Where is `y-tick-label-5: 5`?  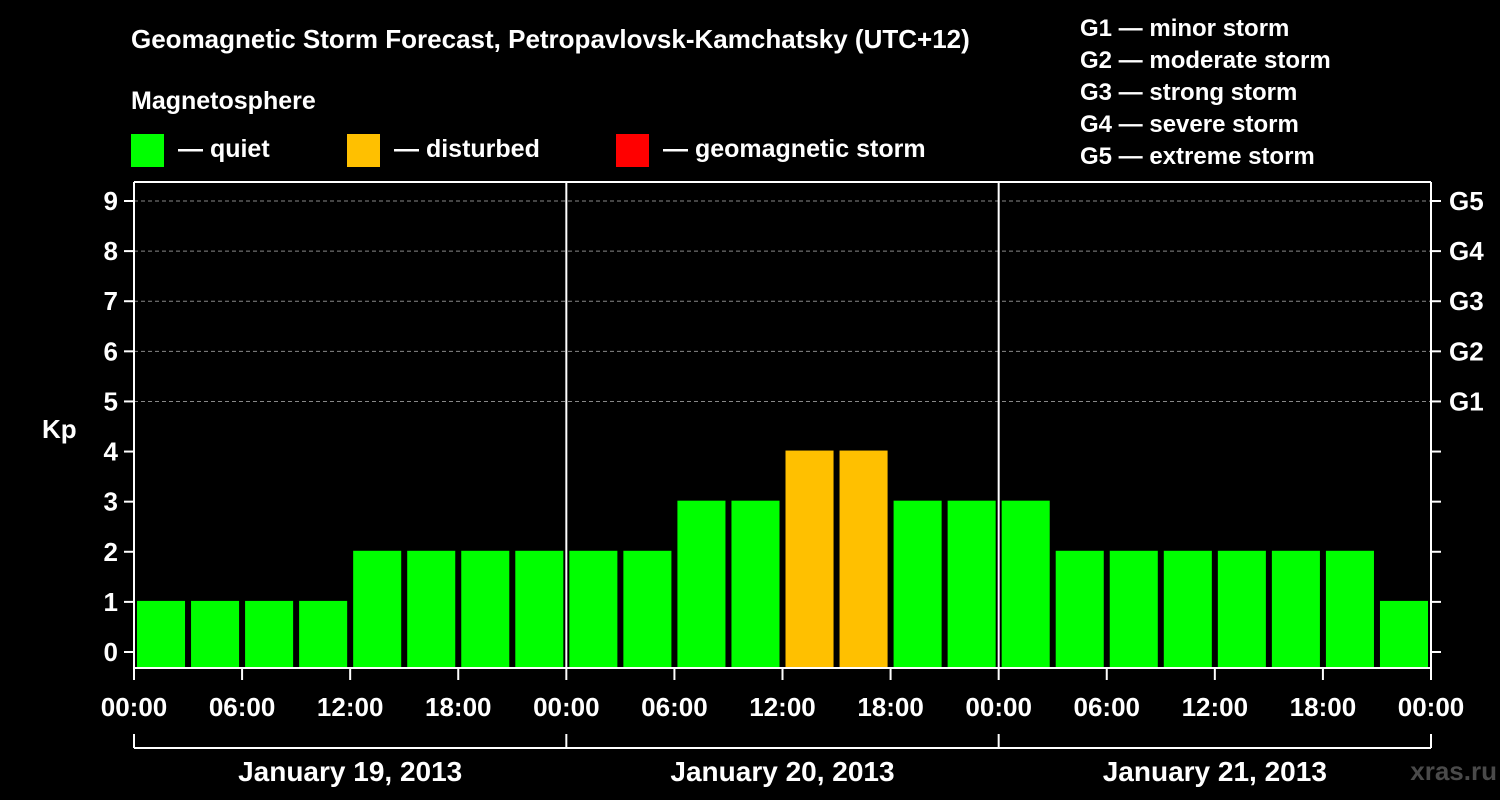 y-tick-label-5: 5 is located at coordinates (111, 401).